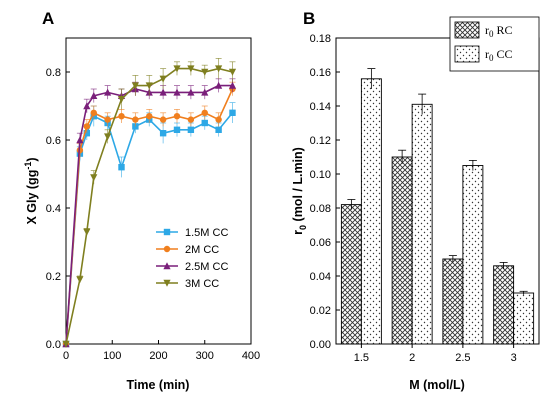  What do you see at coordinates (53, 141) in the screenshot?
I see `y-tick-label: 0.6` at bounding box center [53, 141].